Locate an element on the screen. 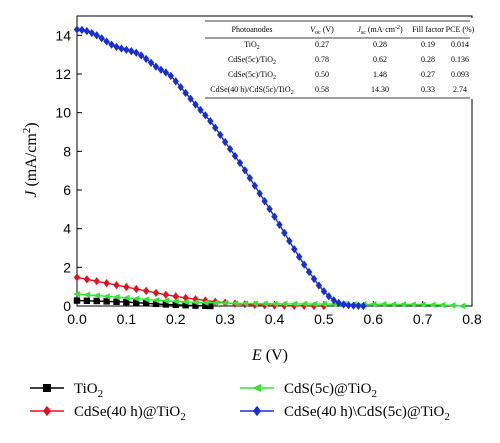  table-cell-jsc: 0.28 is located at coordinates (380, 44).